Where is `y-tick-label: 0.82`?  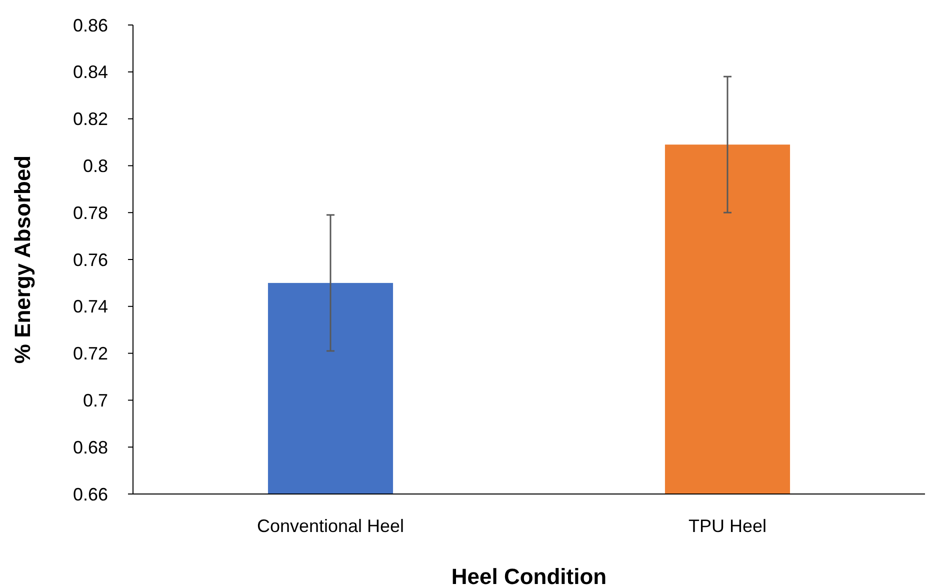
y-tick-label: 0.82 is located at coordinates (90, 119).